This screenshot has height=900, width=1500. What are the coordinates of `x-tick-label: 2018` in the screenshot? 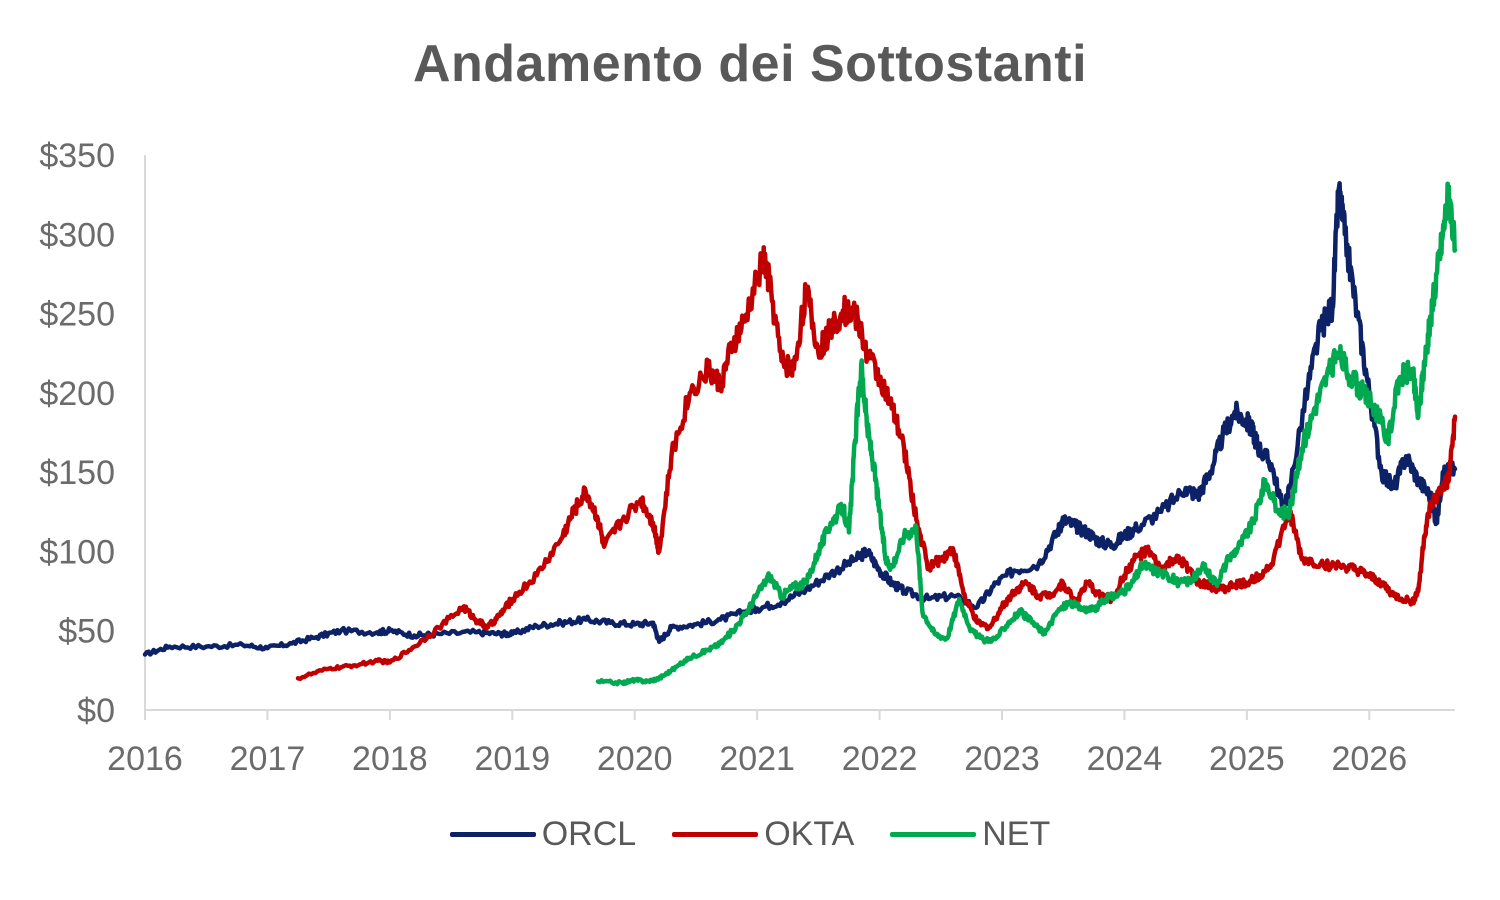 It's located at (390, 759).